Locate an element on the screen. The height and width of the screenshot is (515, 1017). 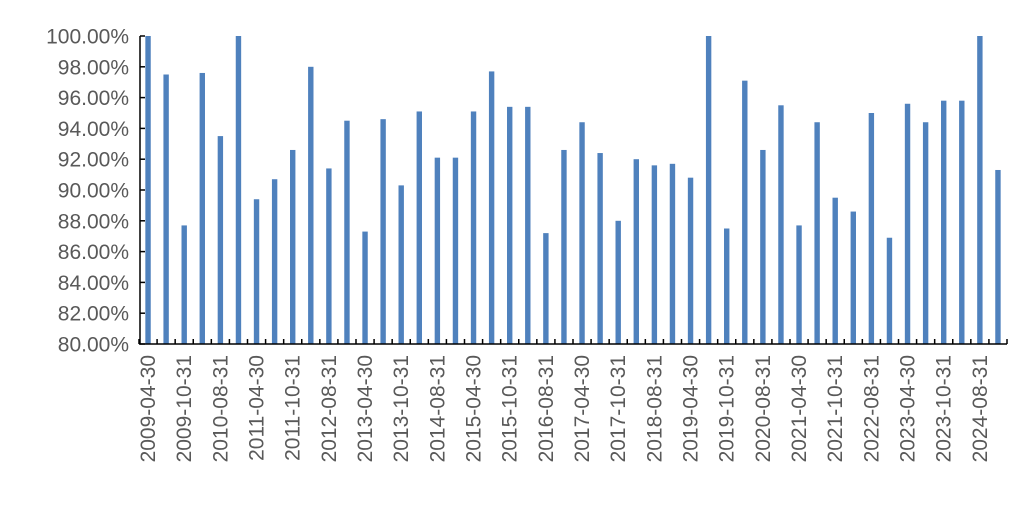
x-tick-label: 2023-04-30 is located at coordinates (908, 408).